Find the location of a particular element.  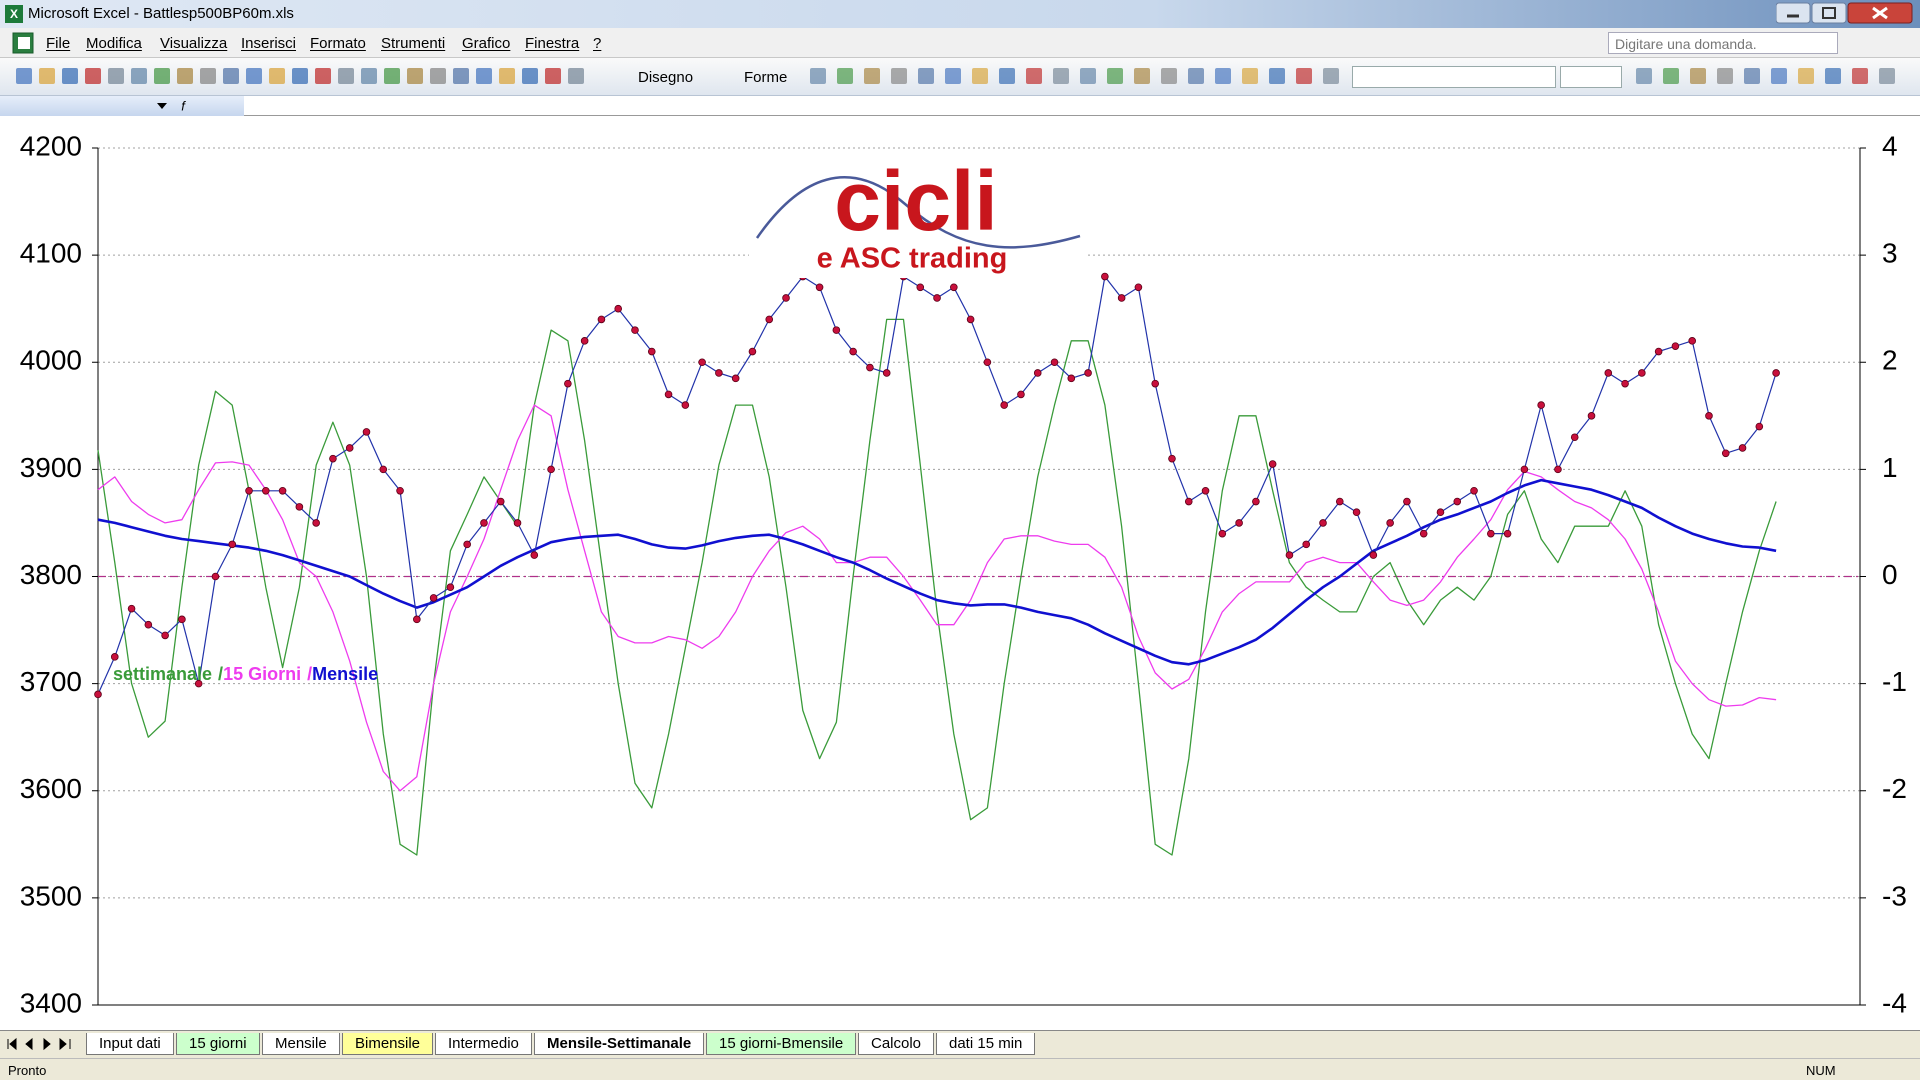

sheet-tab: dati 15 min is located at coordinates (986, 1044).